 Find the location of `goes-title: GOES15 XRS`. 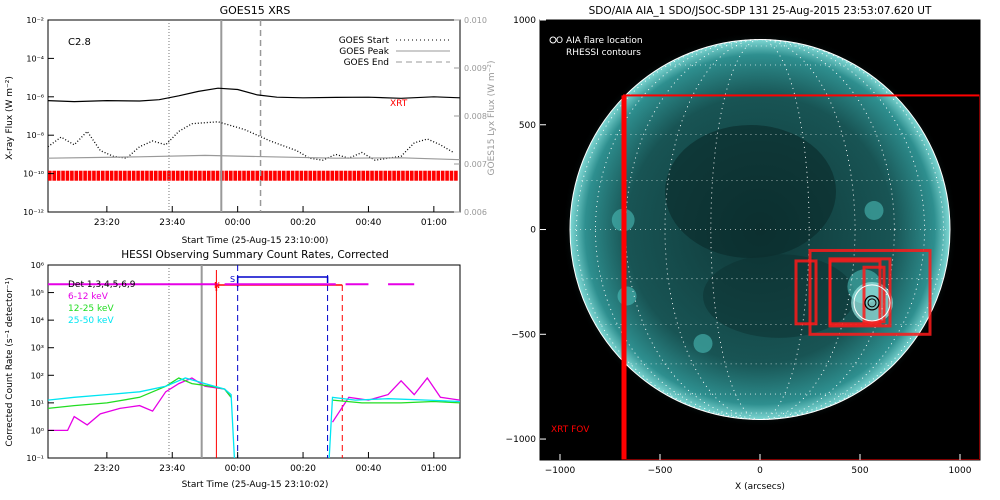

goes-title: GOES15 XRS is located at coordinates (255, 10).